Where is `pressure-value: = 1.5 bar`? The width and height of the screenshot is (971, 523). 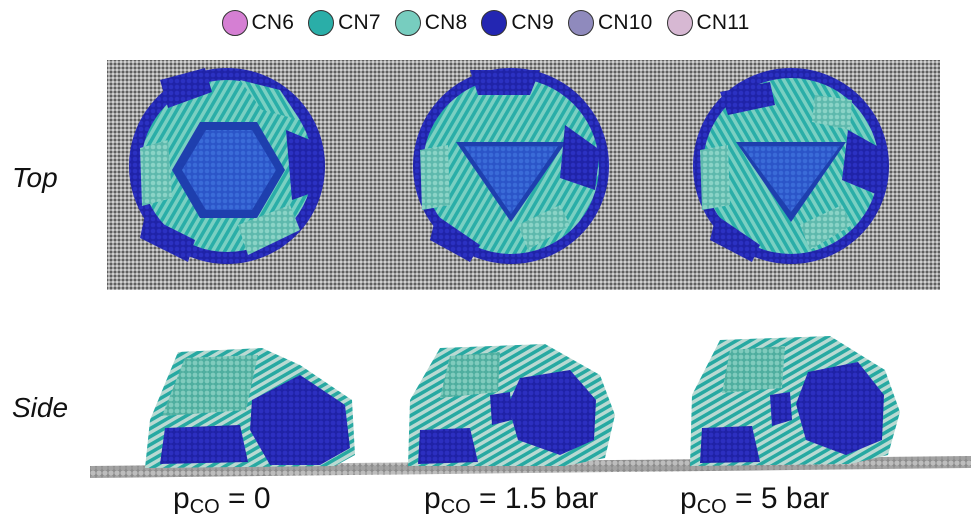 pressure-value: = 1.5 bar is located at coordinates (534, 498).